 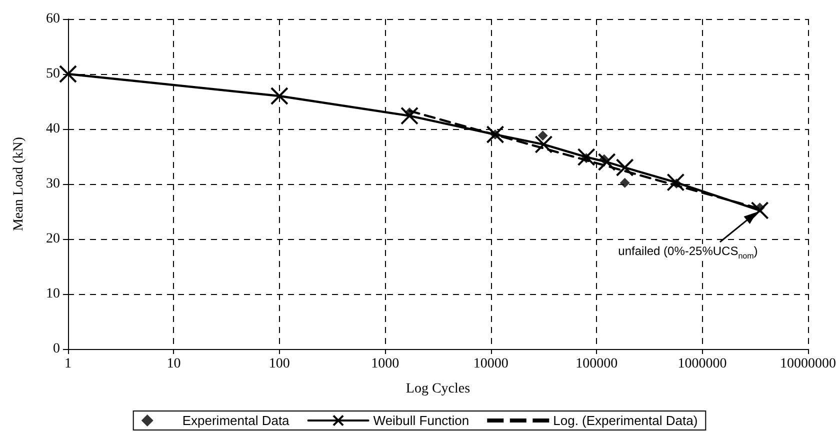 What do you see at coordinates (173, 364) in the screenshot?
I see `x-tick-label: 10` at bounding box center [173, 364].